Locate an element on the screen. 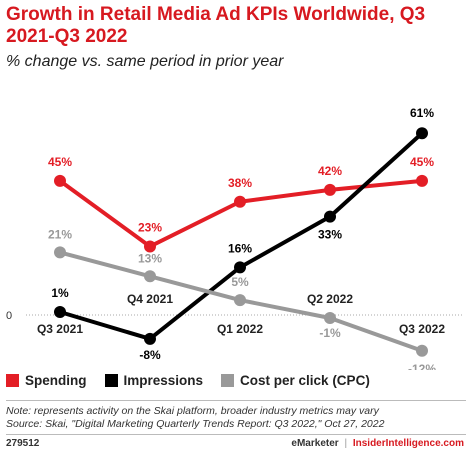 Image resolution: width=470 pixels, height=456 pixels. footer-brand: eMarketer | InsiderIntelligence.com is located at coordinates (377, 443).